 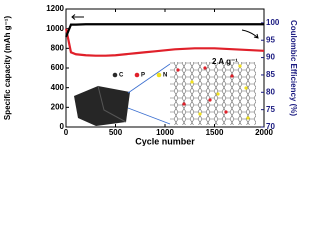 I want to click on y-axis-title: Specific capacity (mAh g⁻¹), so click(x=7, y=68).